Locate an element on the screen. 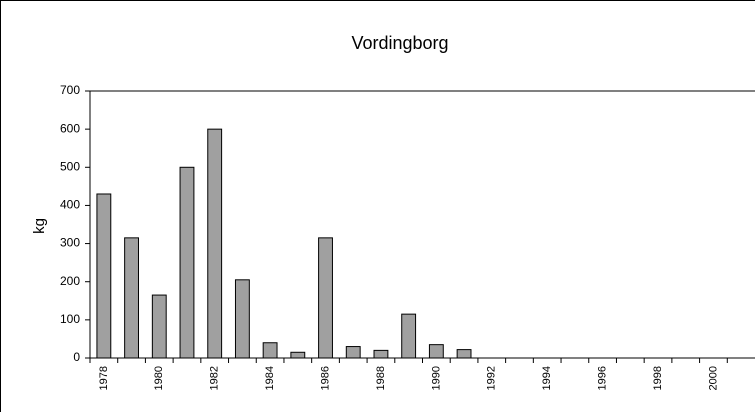 This screenshot has width=755, height=412. x-tick-label: 1980 is located at coordinates (159, 378).